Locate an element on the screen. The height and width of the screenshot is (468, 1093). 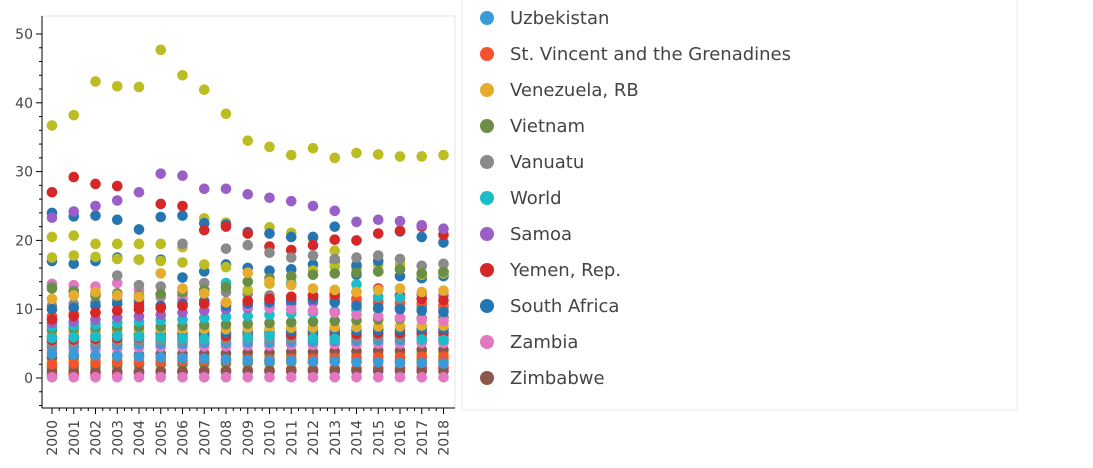
x-tick-label: 2011 is located at coordinates (292, 438).